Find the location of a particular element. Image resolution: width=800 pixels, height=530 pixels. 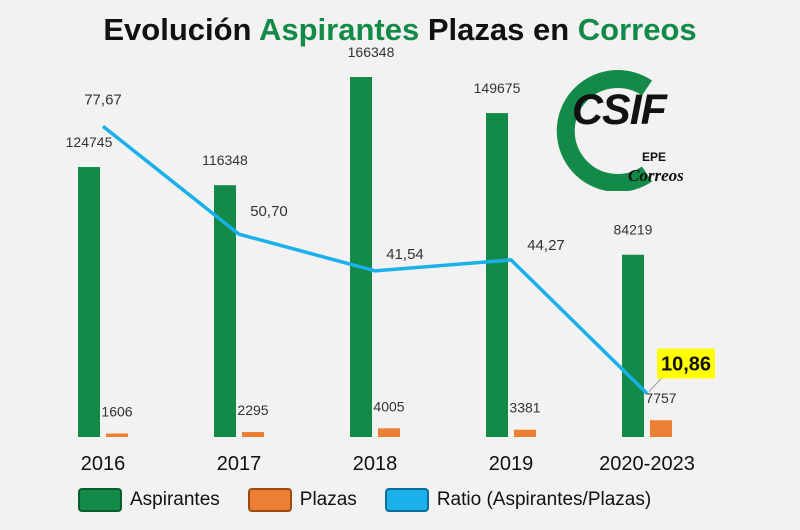

ratio-label: 50,70 is located at coordinates (269, 211).